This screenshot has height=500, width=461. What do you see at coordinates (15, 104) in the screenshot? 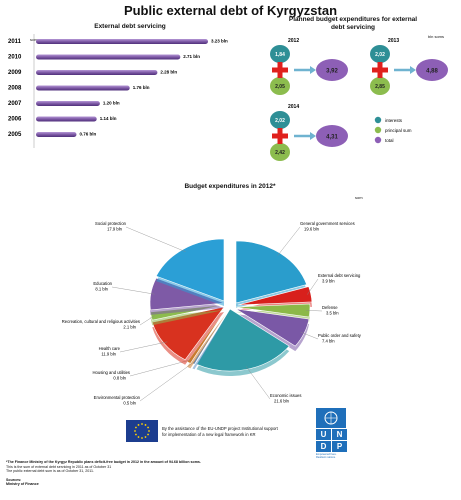
I see `bar-year-label: 2007` at bounding box center [15, 104].